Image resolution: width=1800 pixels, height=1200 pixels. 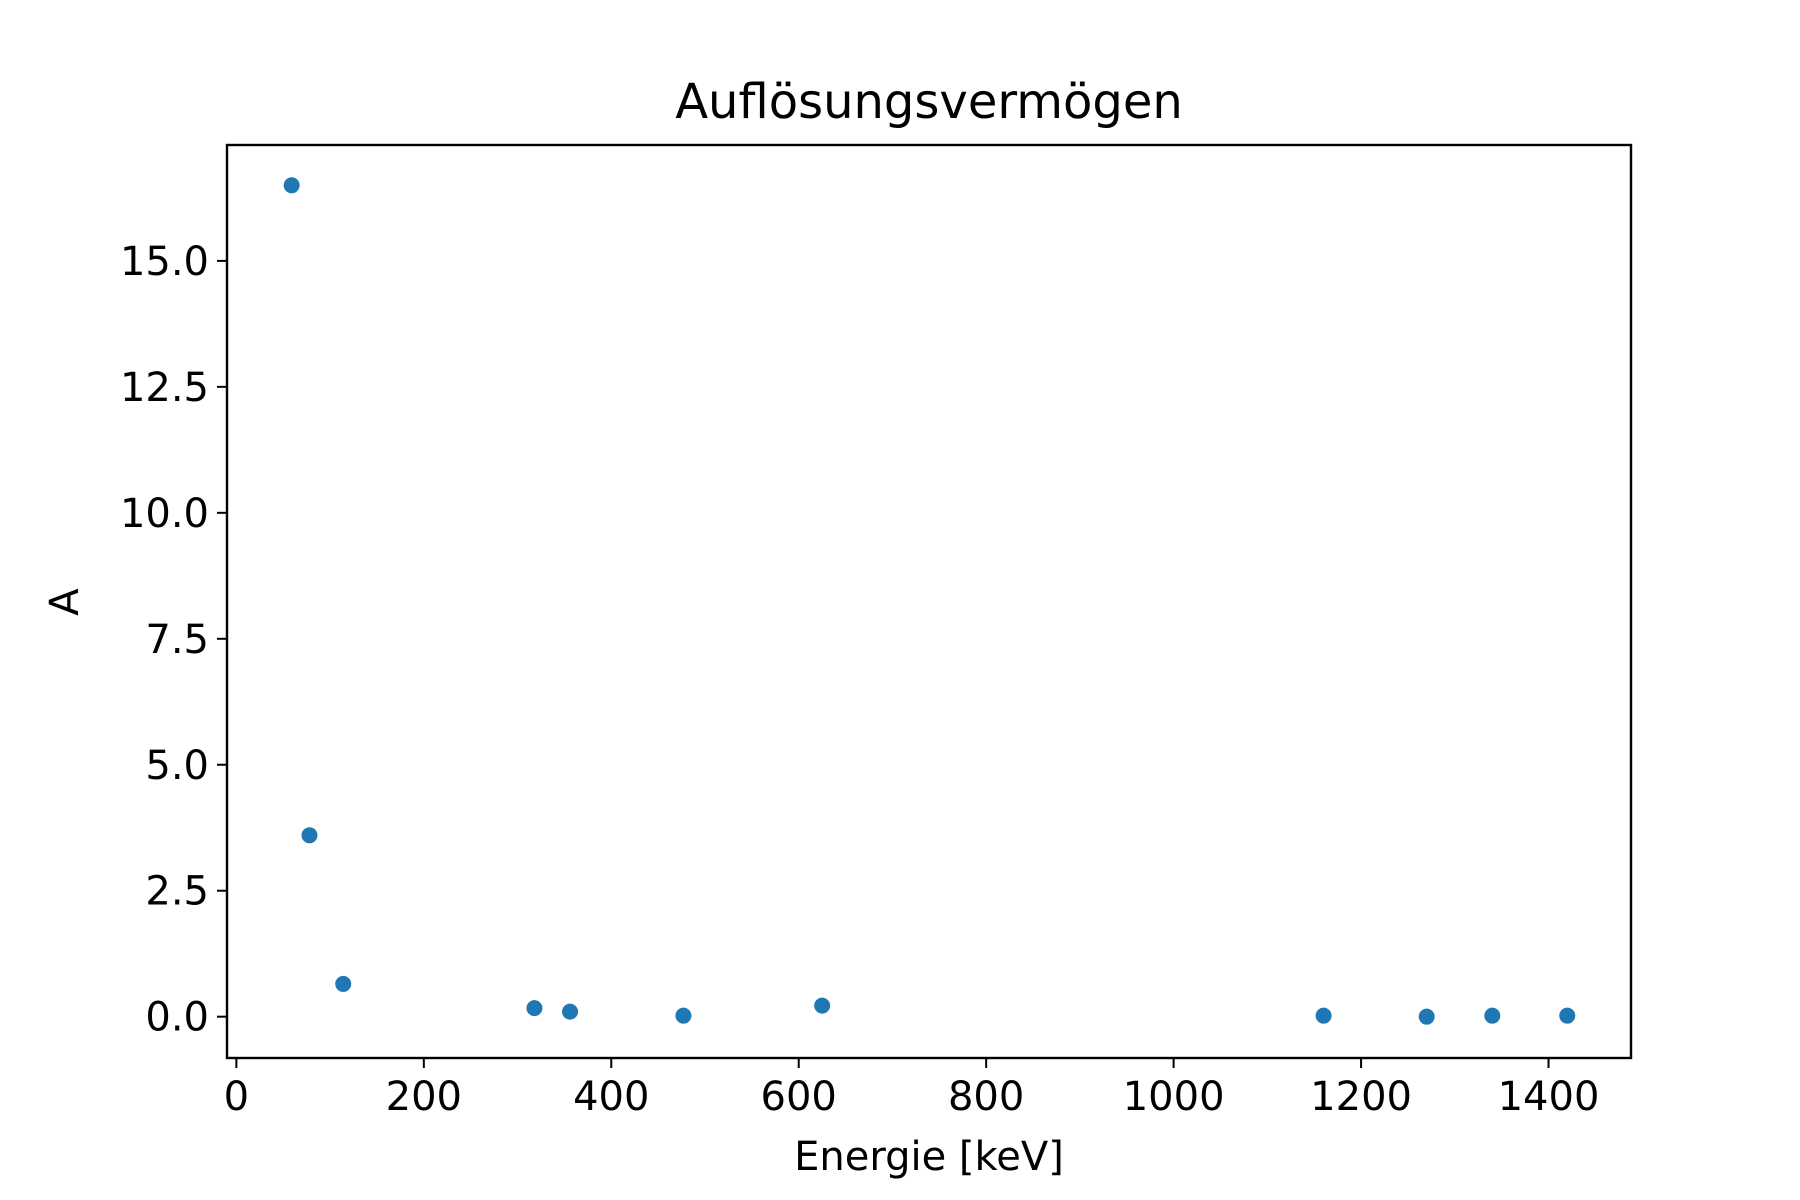 What do you see at coordinates (177, 640) in the screenshot?
I see `y-tick-label: 7.5` at bounding box center [177, 640].